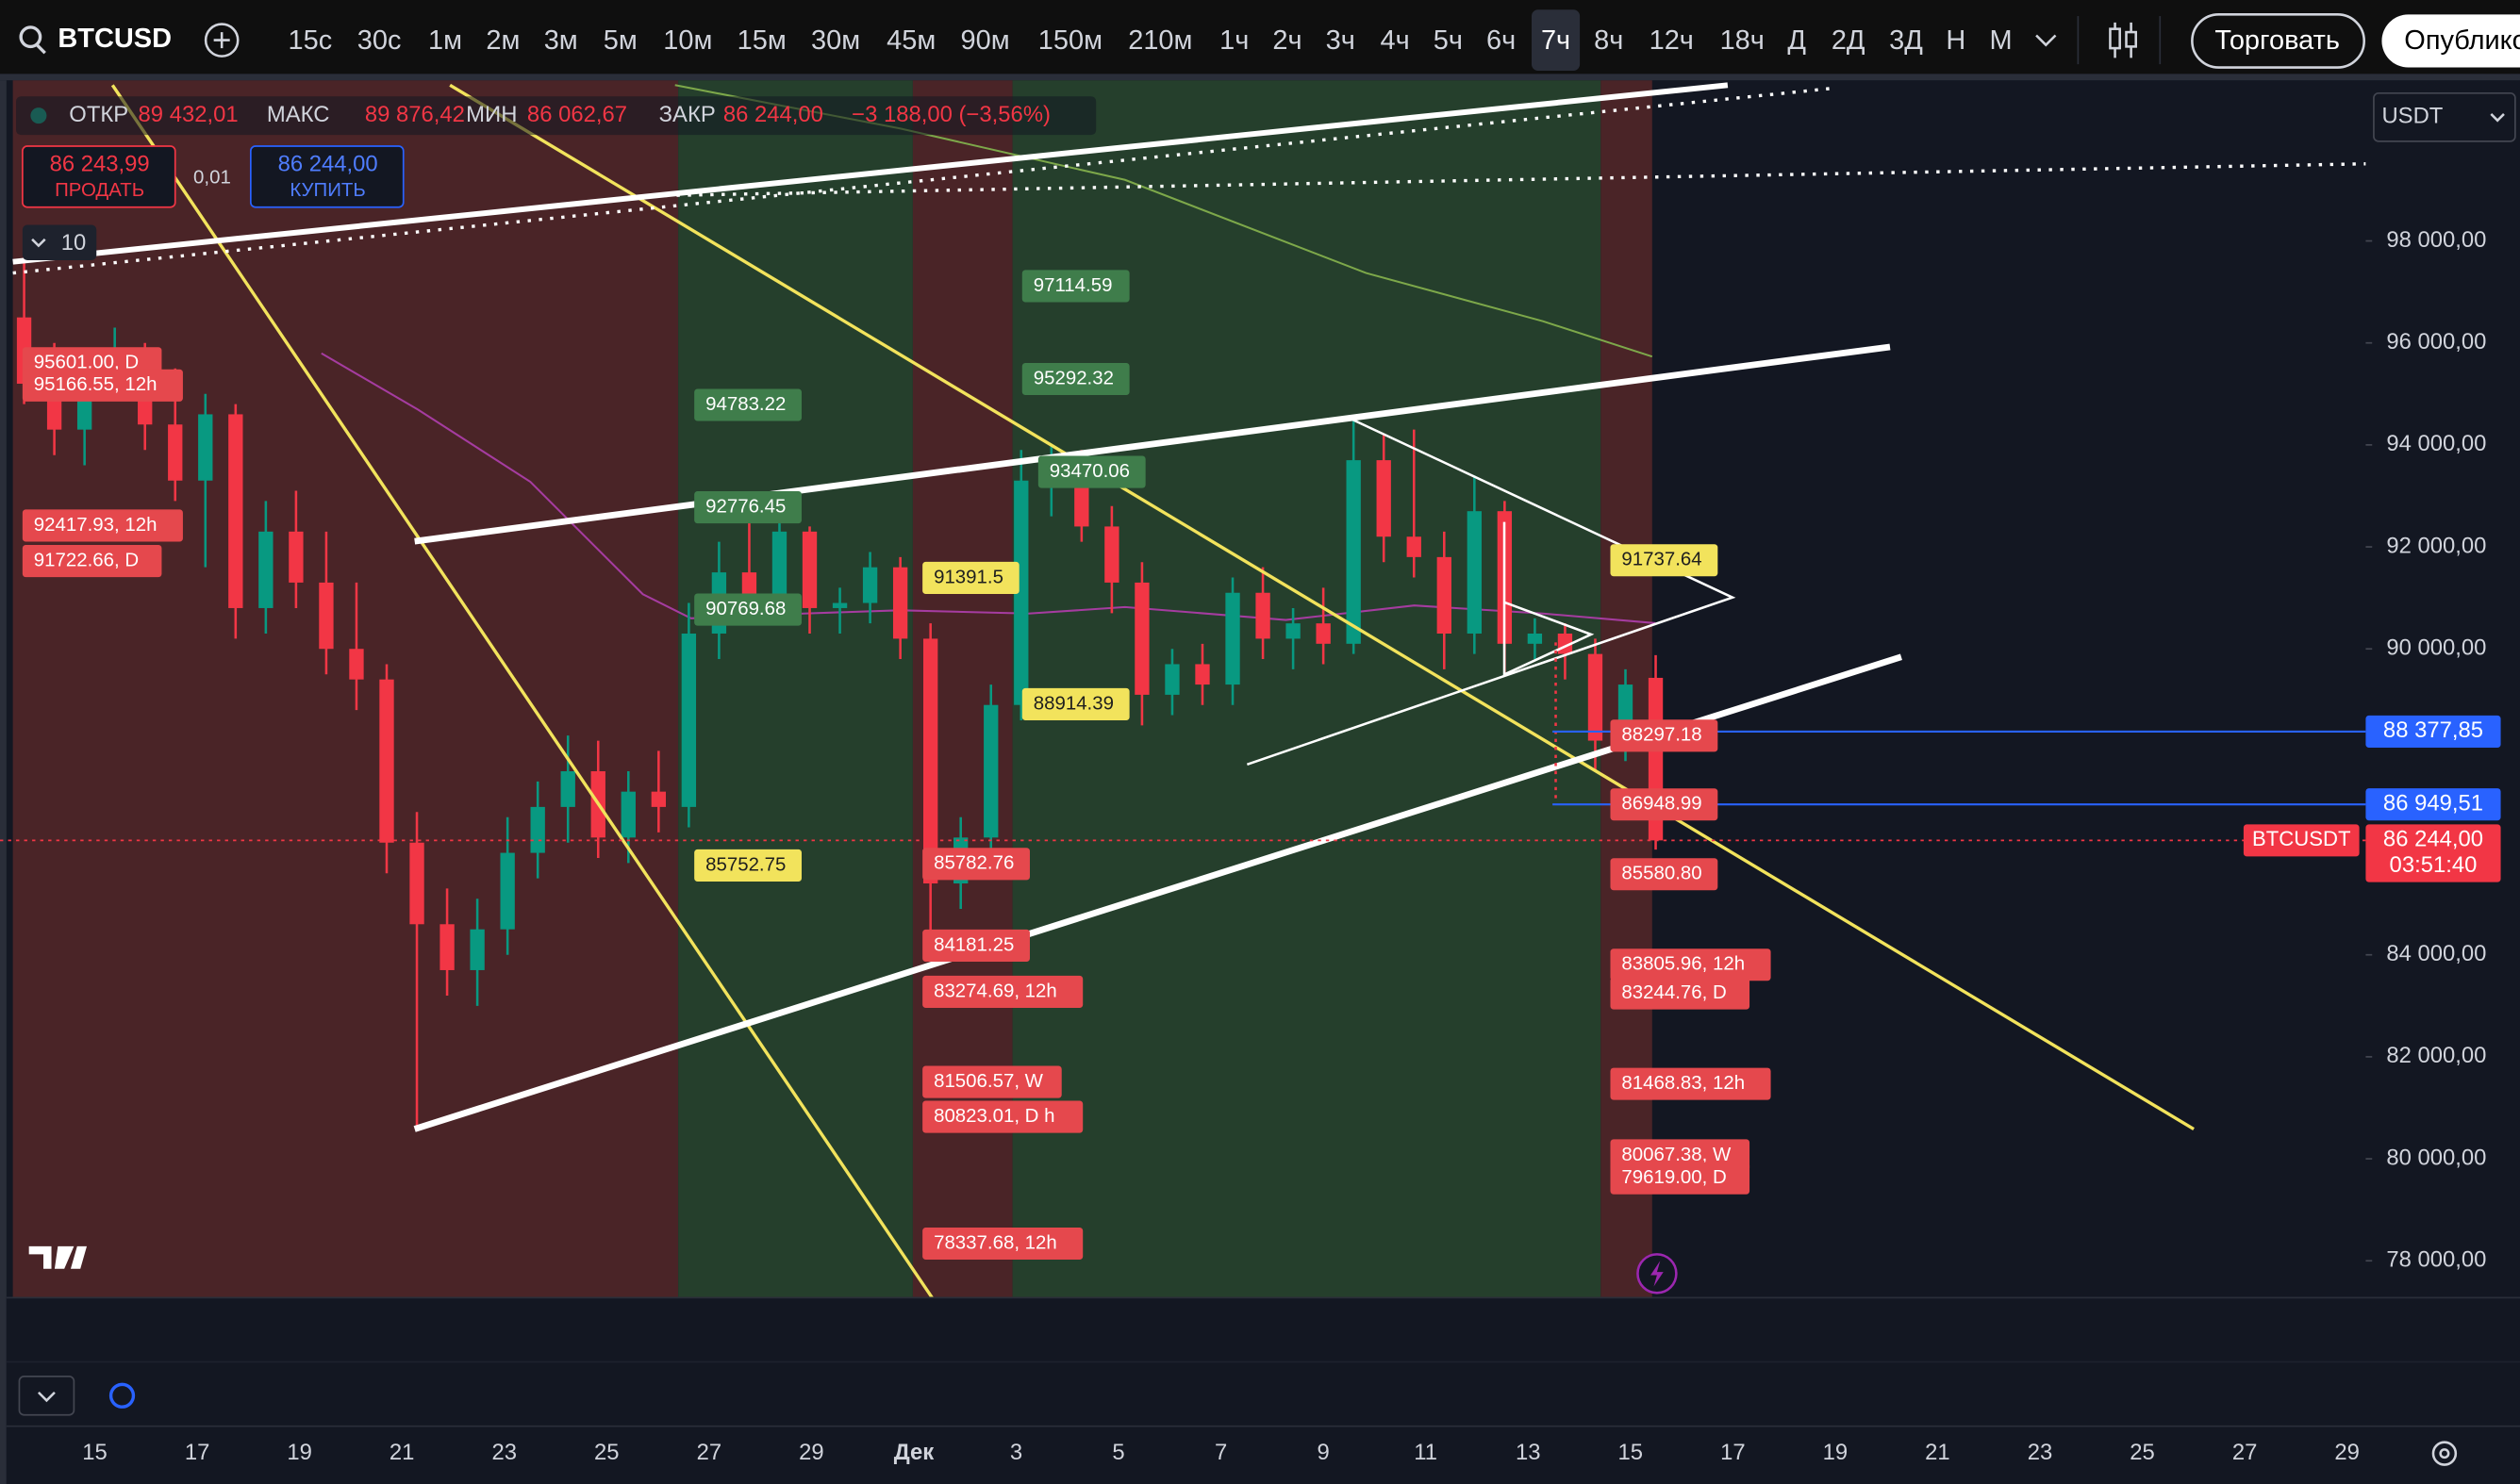 Image resolution: width=2520 pixels, height=1484 pixels. I want to click on interval: 18ч, so click(1743, 41).